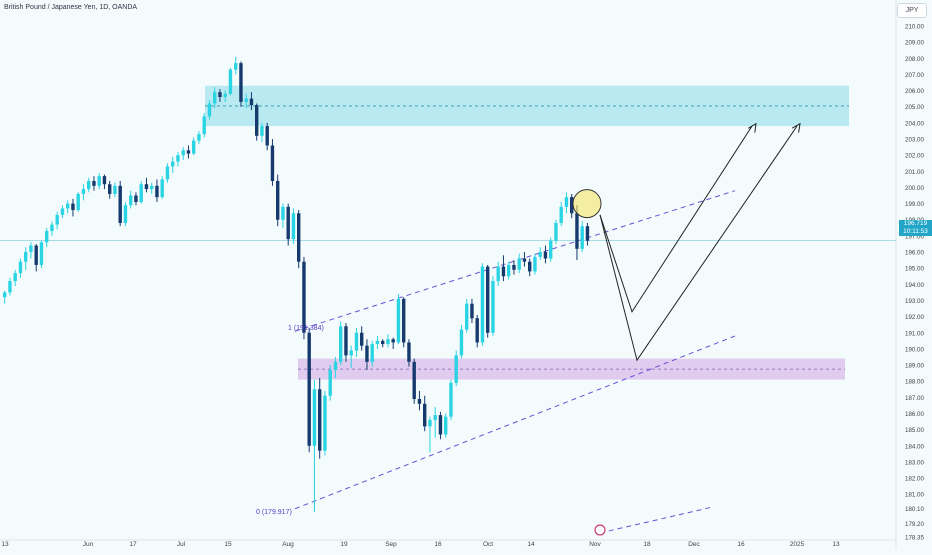  I want to click on y-tick-label: 184.00, so click(914, 446).